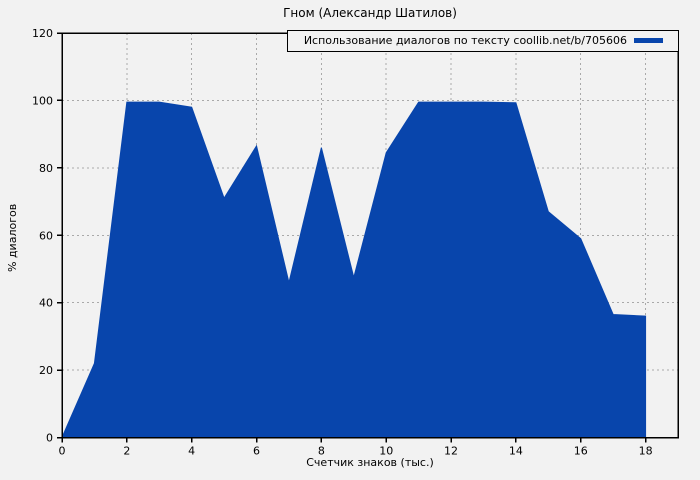  Describe the element at coordinates (126, 451) in the screenshot. I see `x-tick-label: 2` at that location.